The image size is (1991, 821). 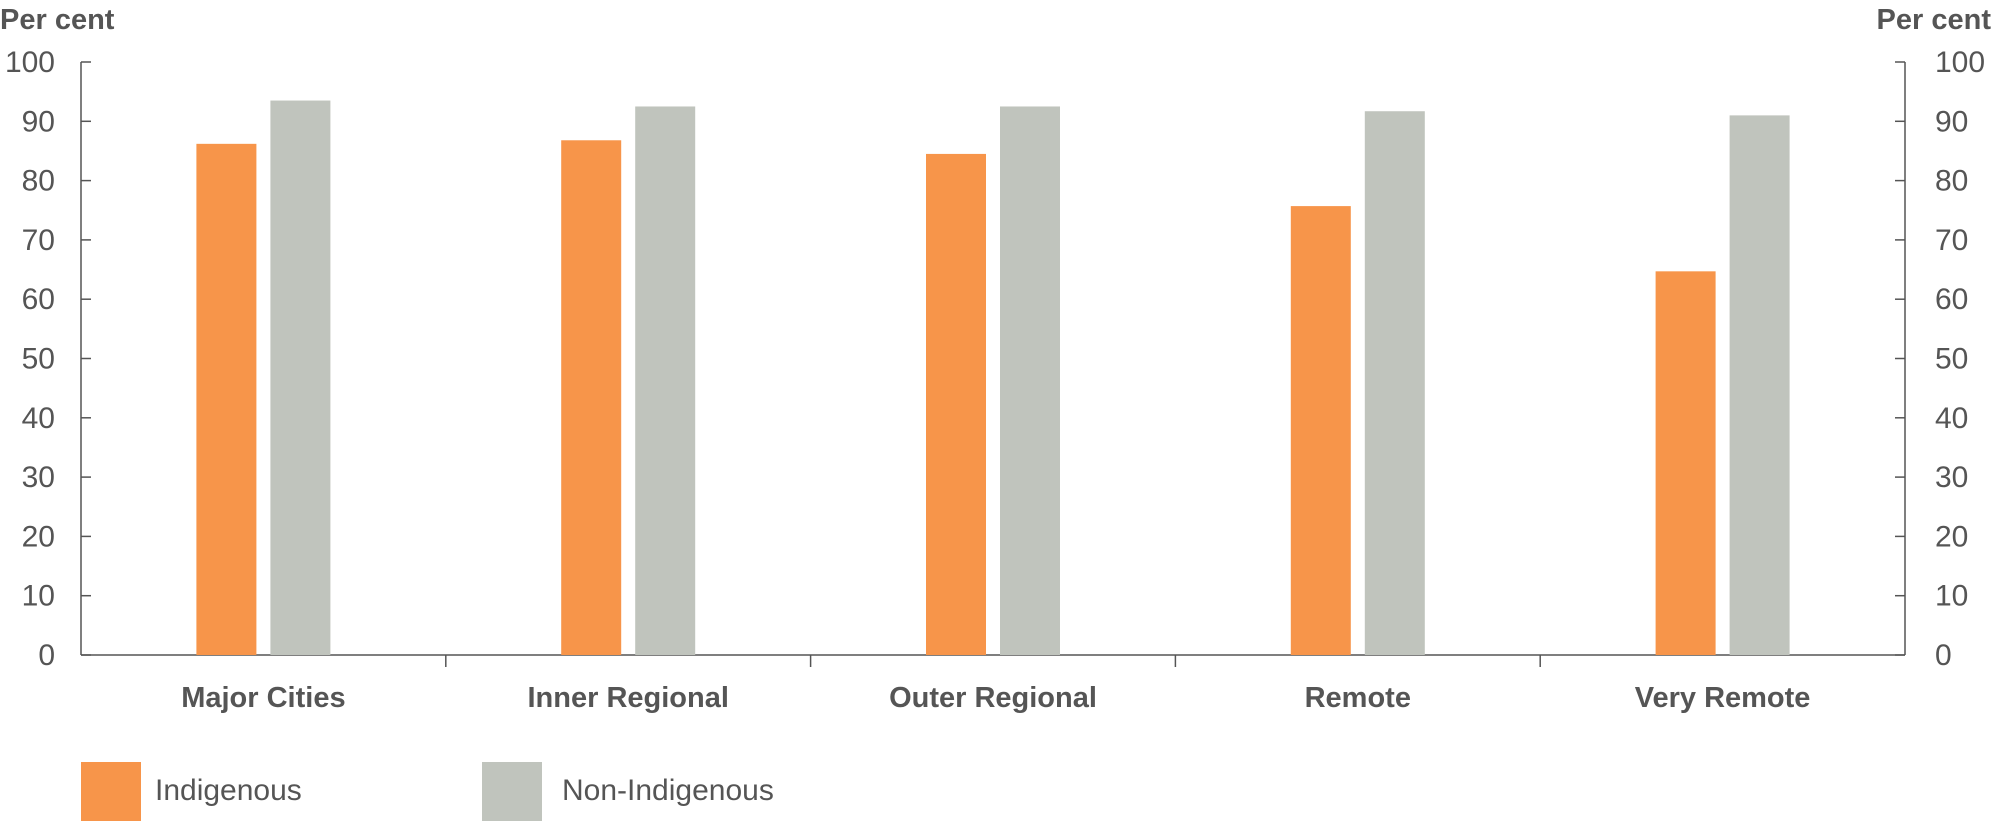 What do you see at coordinates (1960, 62) in the screenshot?
I see `right-axis-tick-label: 100` at bounding box center [1960, 62].